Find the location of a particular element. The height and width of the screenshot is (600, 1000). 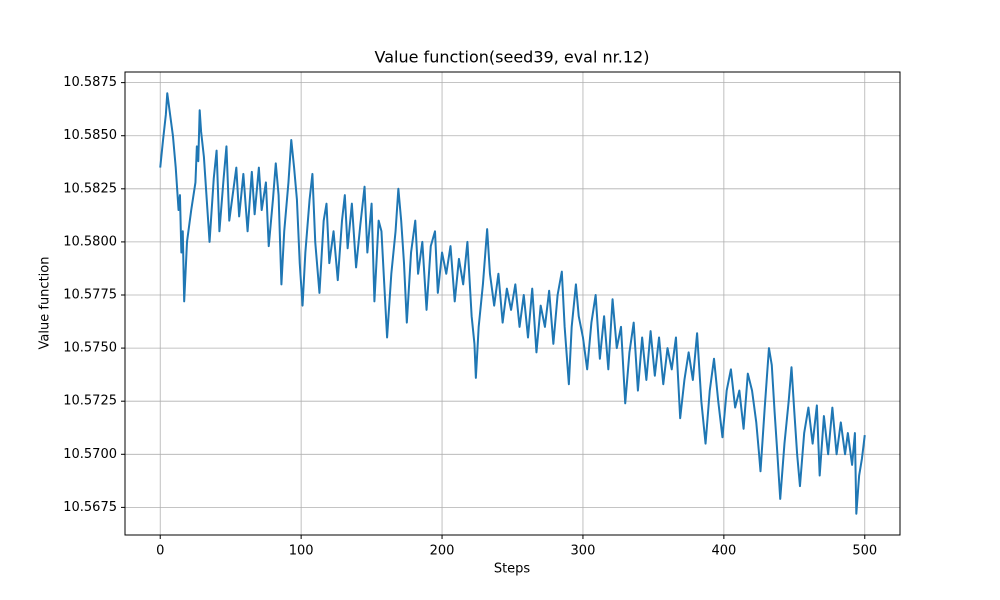

y-tick-label: 10.5775 is located at coordinates (90, 295).